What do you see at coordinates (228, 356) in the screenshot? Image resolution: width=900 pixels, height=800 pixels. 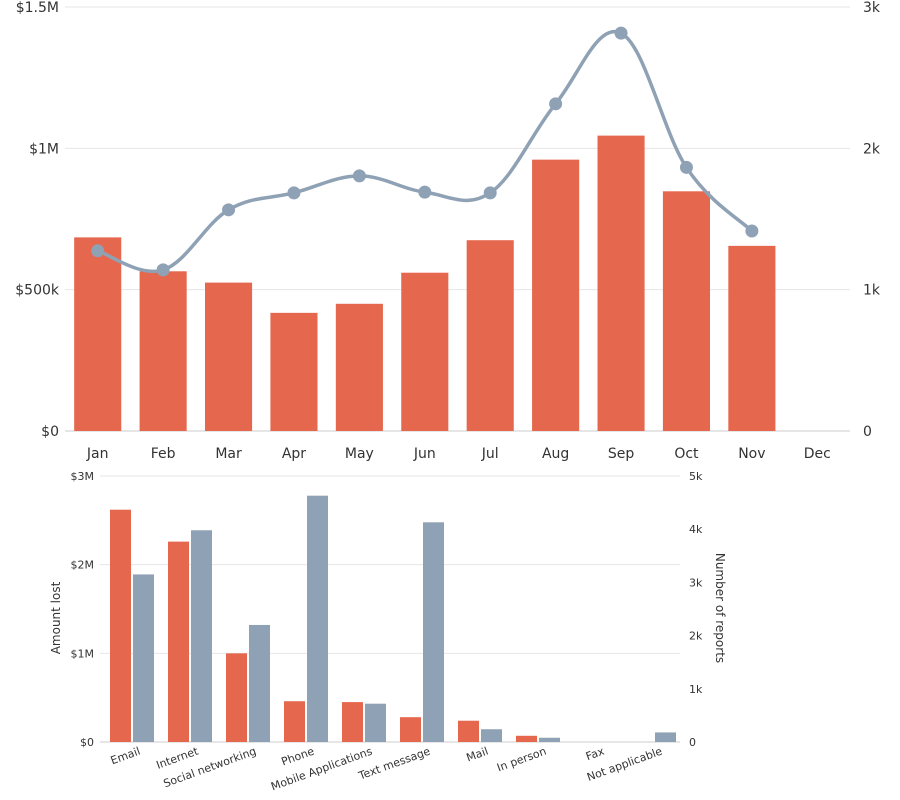 I see `bar-mar` at bounding box center [228, 356].